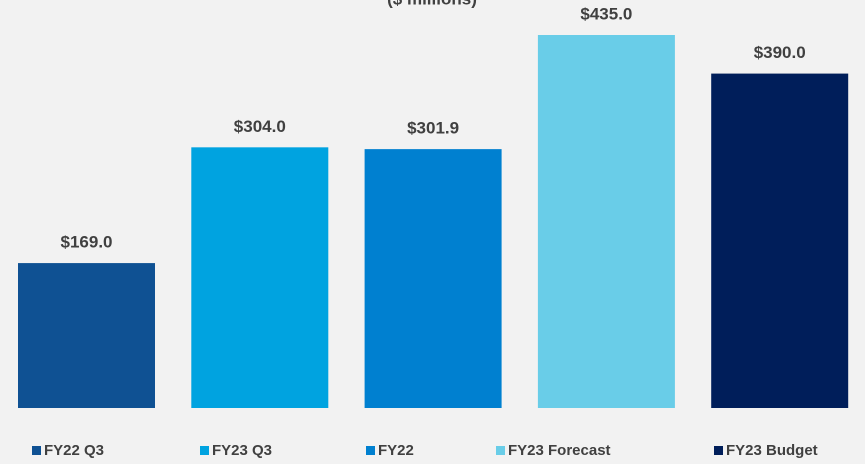 The width and height of the screenshot is (865, 464). I want to click on chart-subtitle: ($ millions), so click(432, 4).